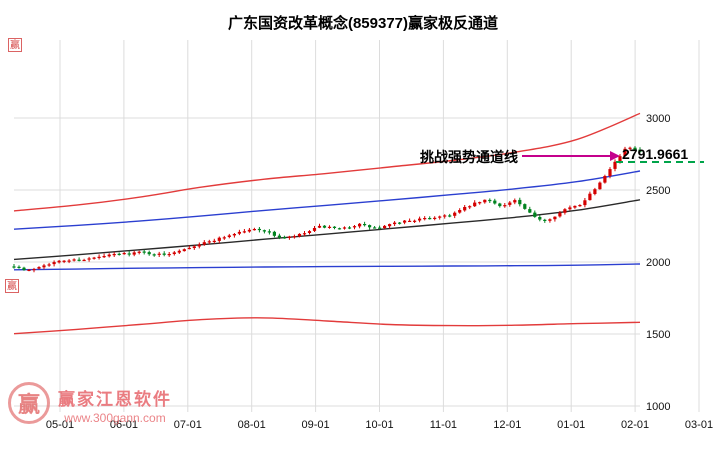 This screenshot has width=726, height=450. I want to click on svg-text: 02-01, so click(635, 425).